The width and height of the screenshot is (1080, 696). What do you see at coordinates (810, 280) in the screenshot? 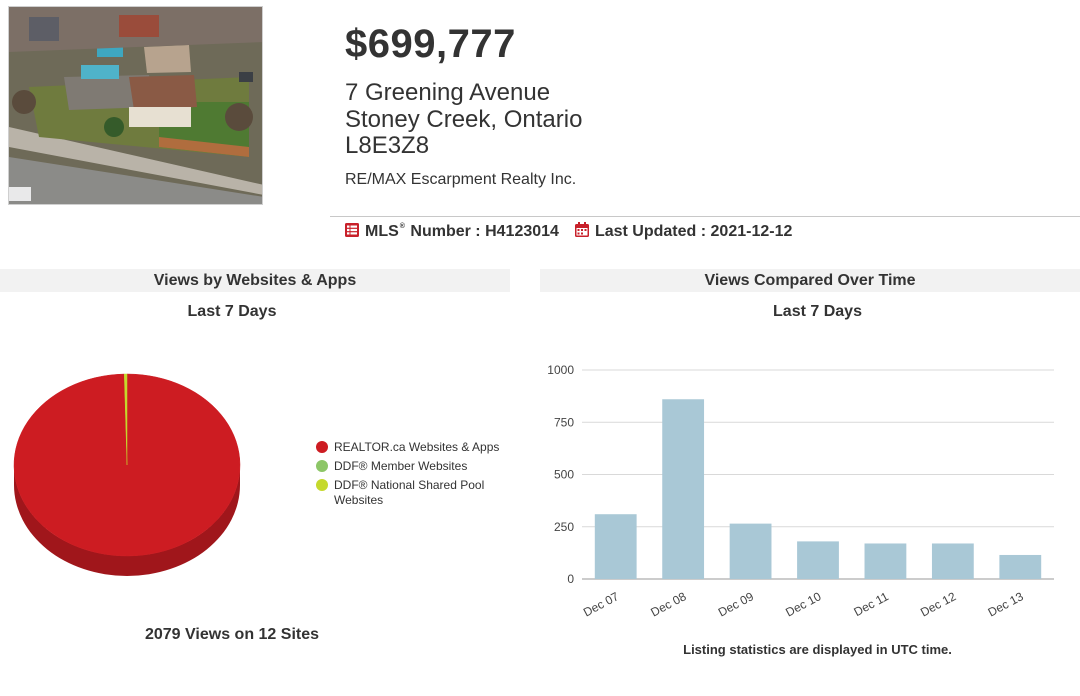
I see `time-section-title: Views Compared Over Time` at bounding box center [810, 280].